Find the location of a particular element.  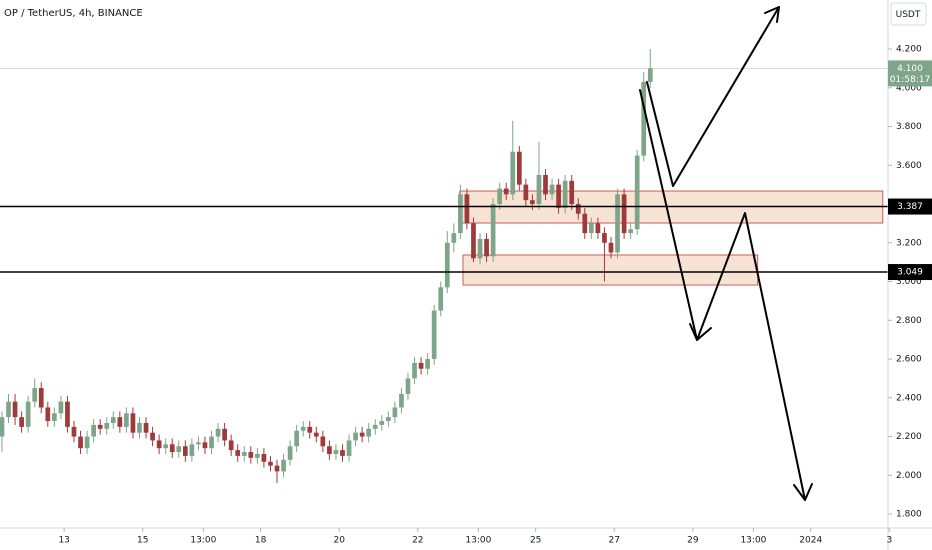

arrow-down is located at coordinates (722, 295).